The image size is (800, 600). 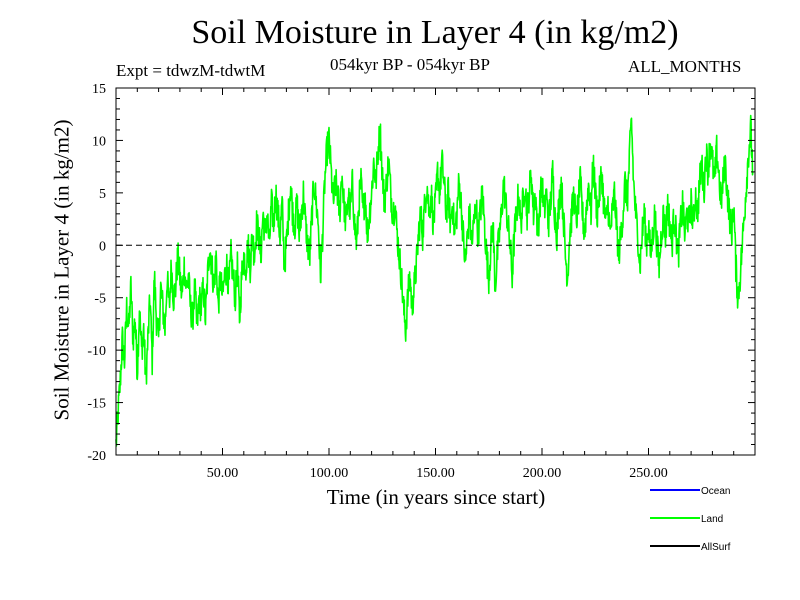 I want to click on period-label: 054kyr BP - 054kyr BP, so click(x=410, y=64).